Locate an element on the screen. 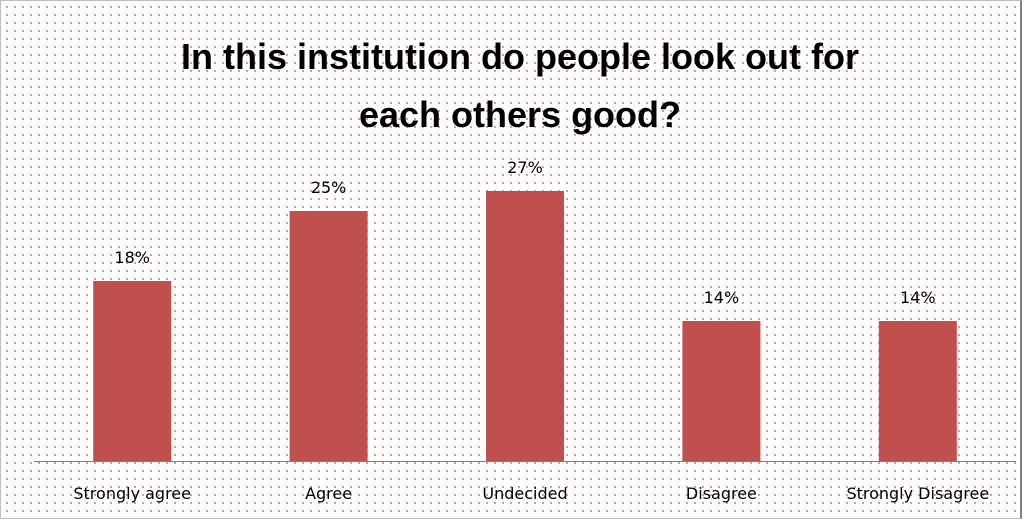  data-label-3: 14% is located at coordinates (722, 297).